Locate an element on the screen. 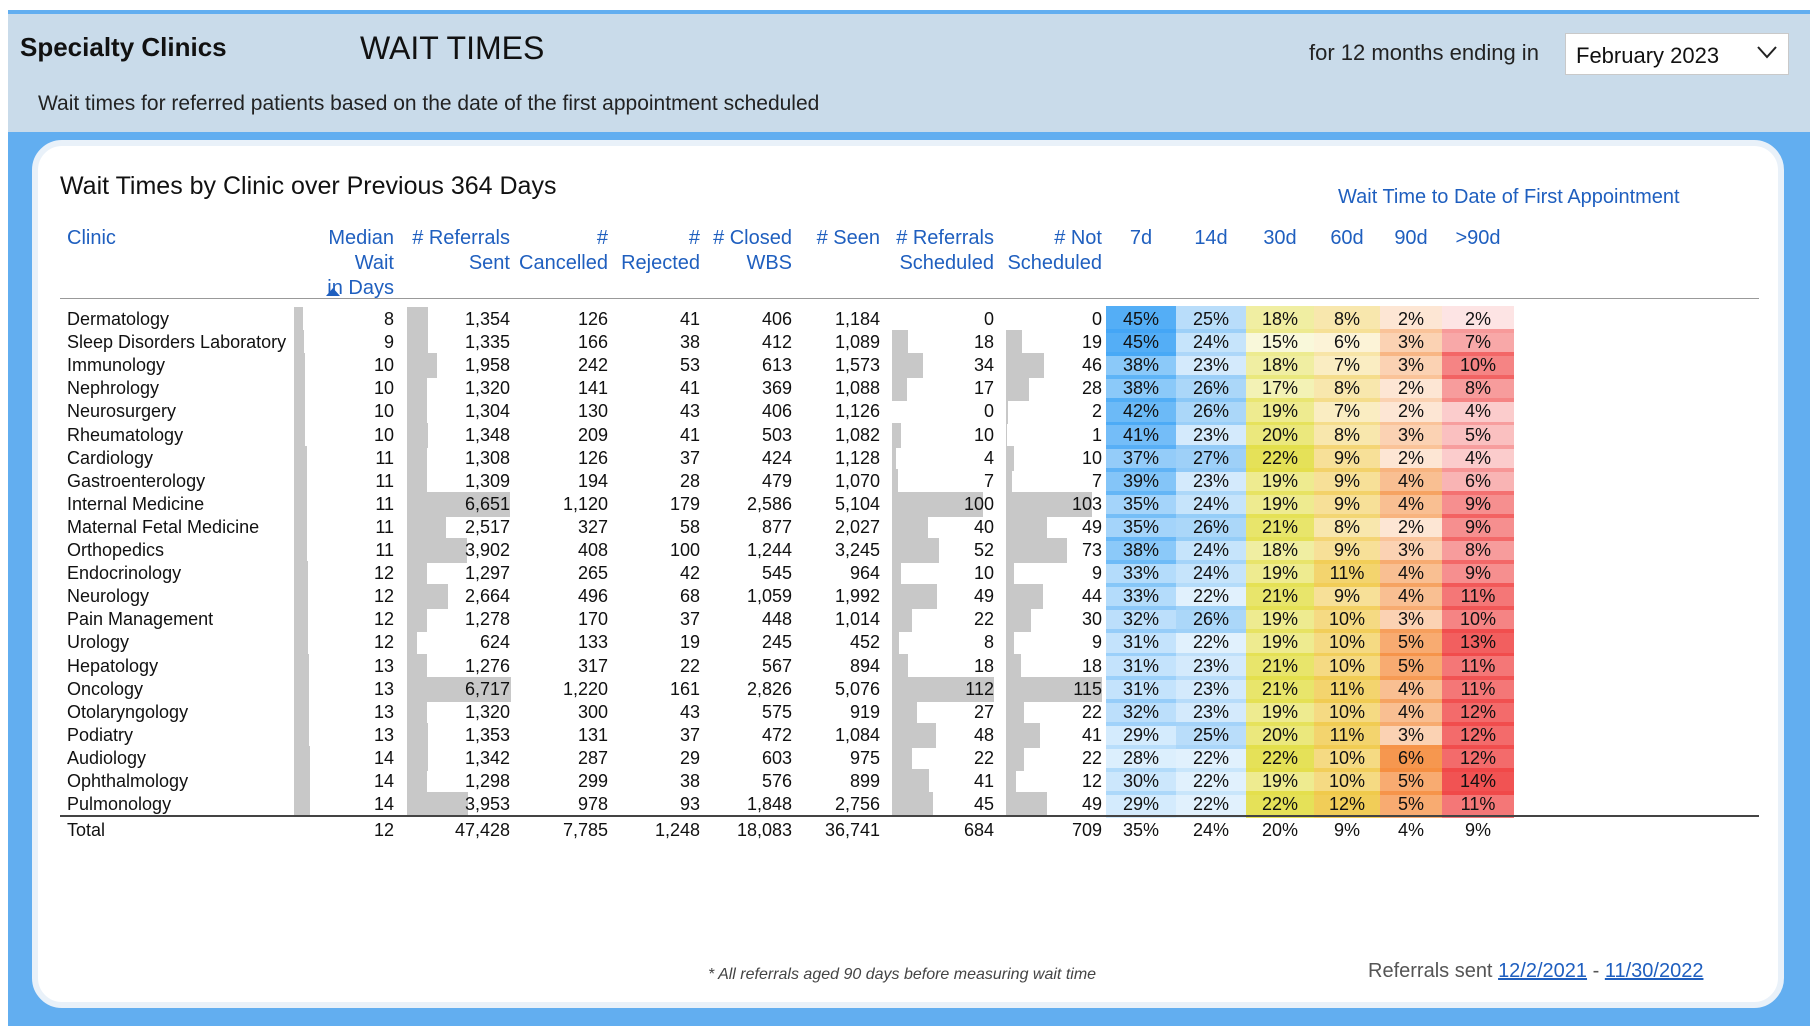  cell-not-scheduled: 103 is located at coordinates (1086, 503).